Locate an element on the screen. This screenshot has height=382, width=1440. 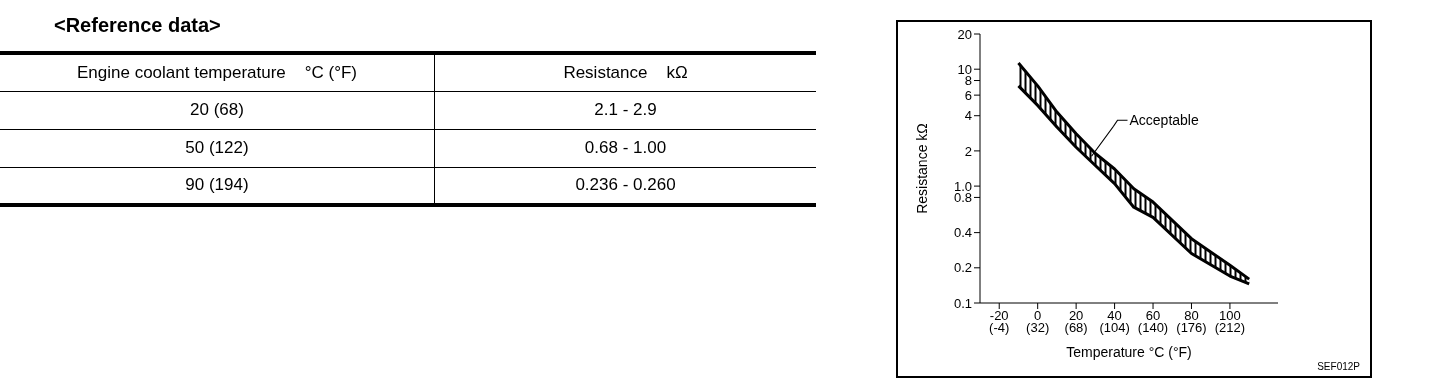
text: Resistance kΩ is located at coordinates (625, 72).